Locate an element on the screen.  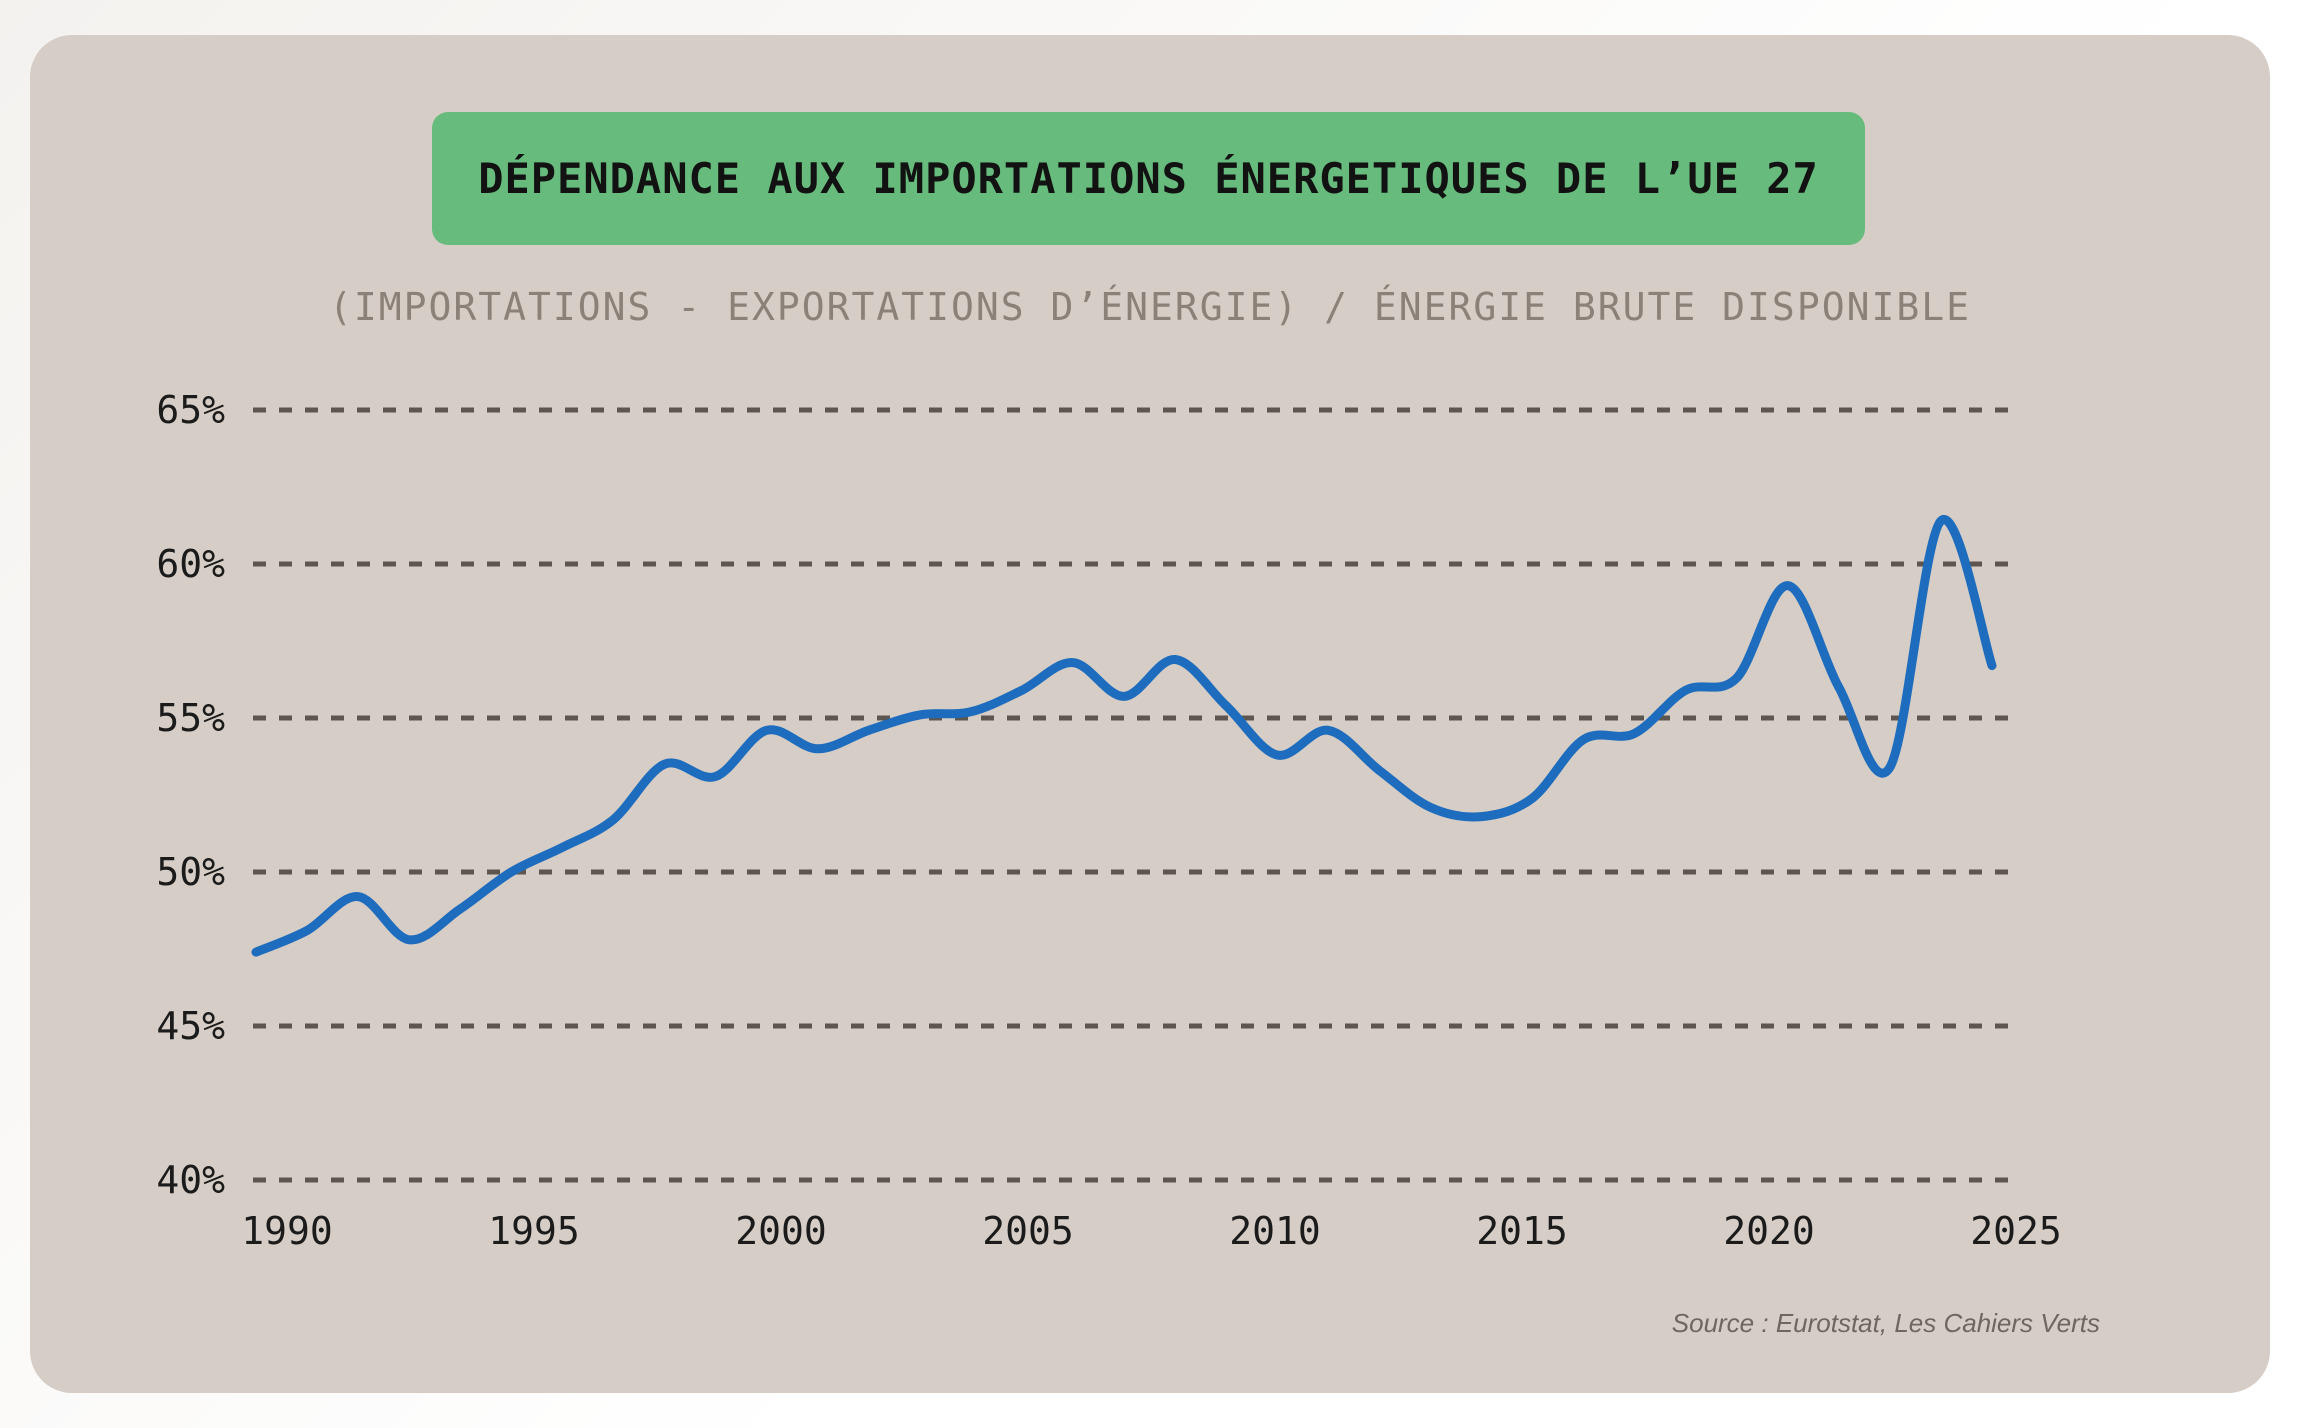
y-tick-label-65: 65% is located at coordinates (190, 410).